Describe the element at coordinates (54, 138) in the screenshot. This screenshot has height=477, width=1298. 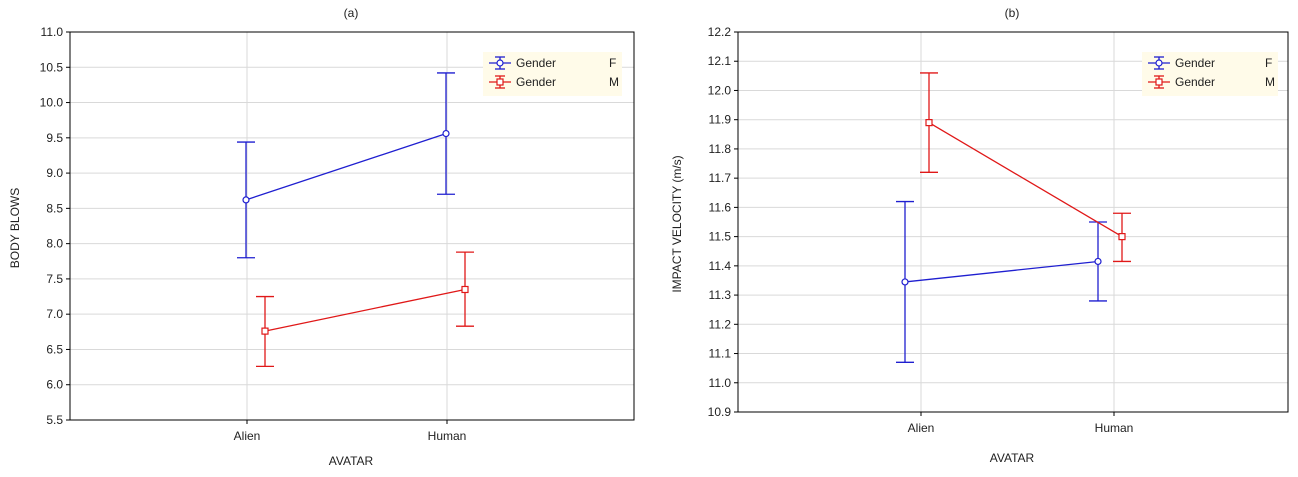
I see `chart-a-y-tick-label: 9.5` at that location.